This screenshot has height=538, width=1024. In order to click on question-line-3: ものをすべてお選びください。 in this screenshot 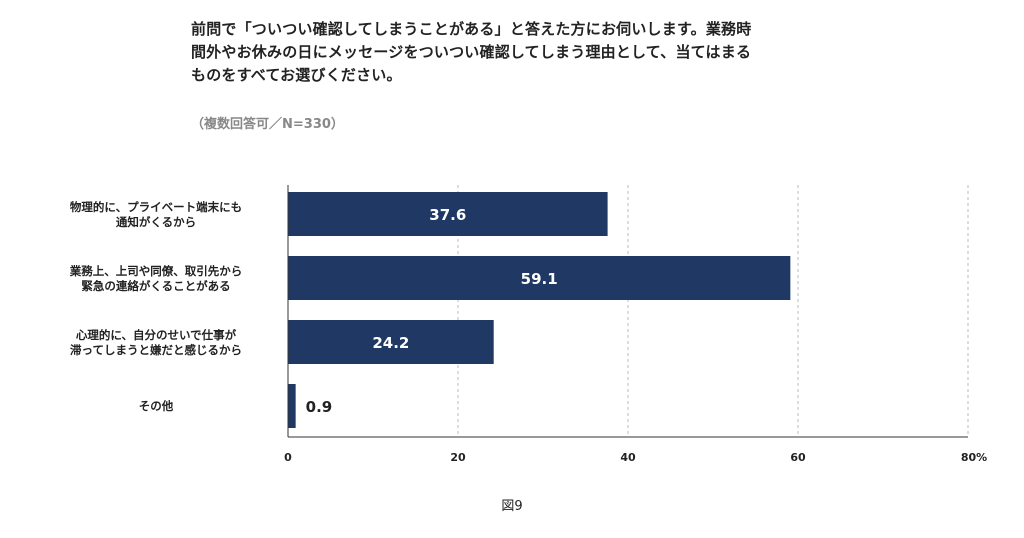, I will do `click(296, 75)`.